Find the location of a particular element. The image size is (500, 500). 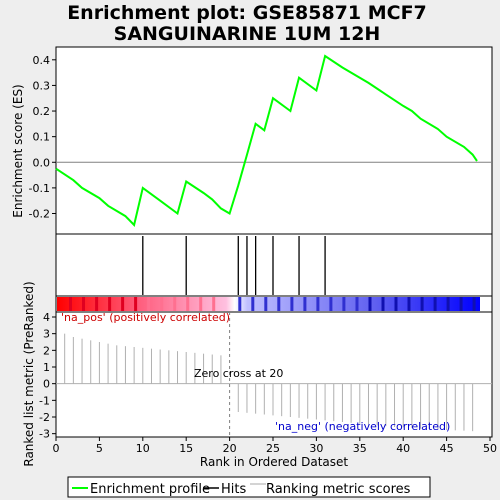

es-y-tick-label: 0.1 is located at coordinates (42, 137).